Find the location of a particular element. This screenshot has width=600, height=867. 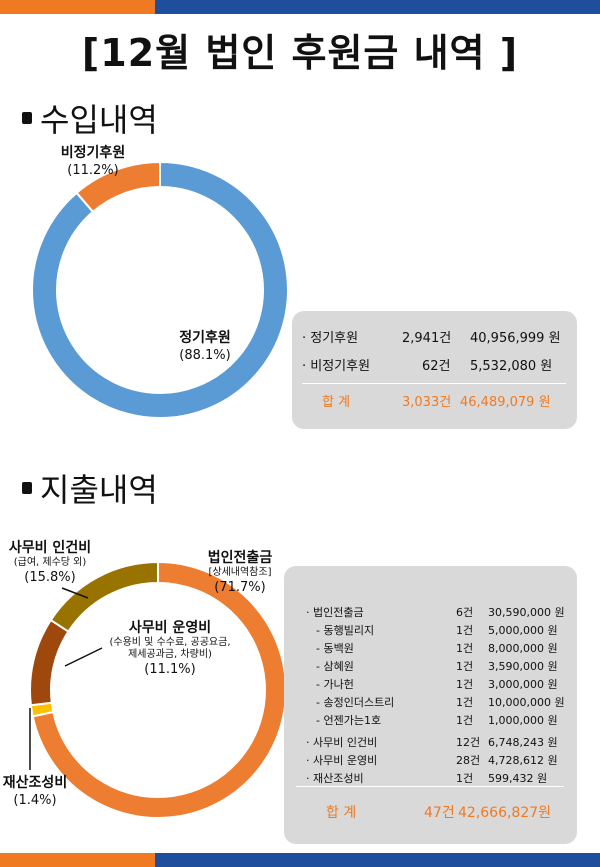

income-total-amount: 46,489,079 원 is located at coordinates (505, 402).